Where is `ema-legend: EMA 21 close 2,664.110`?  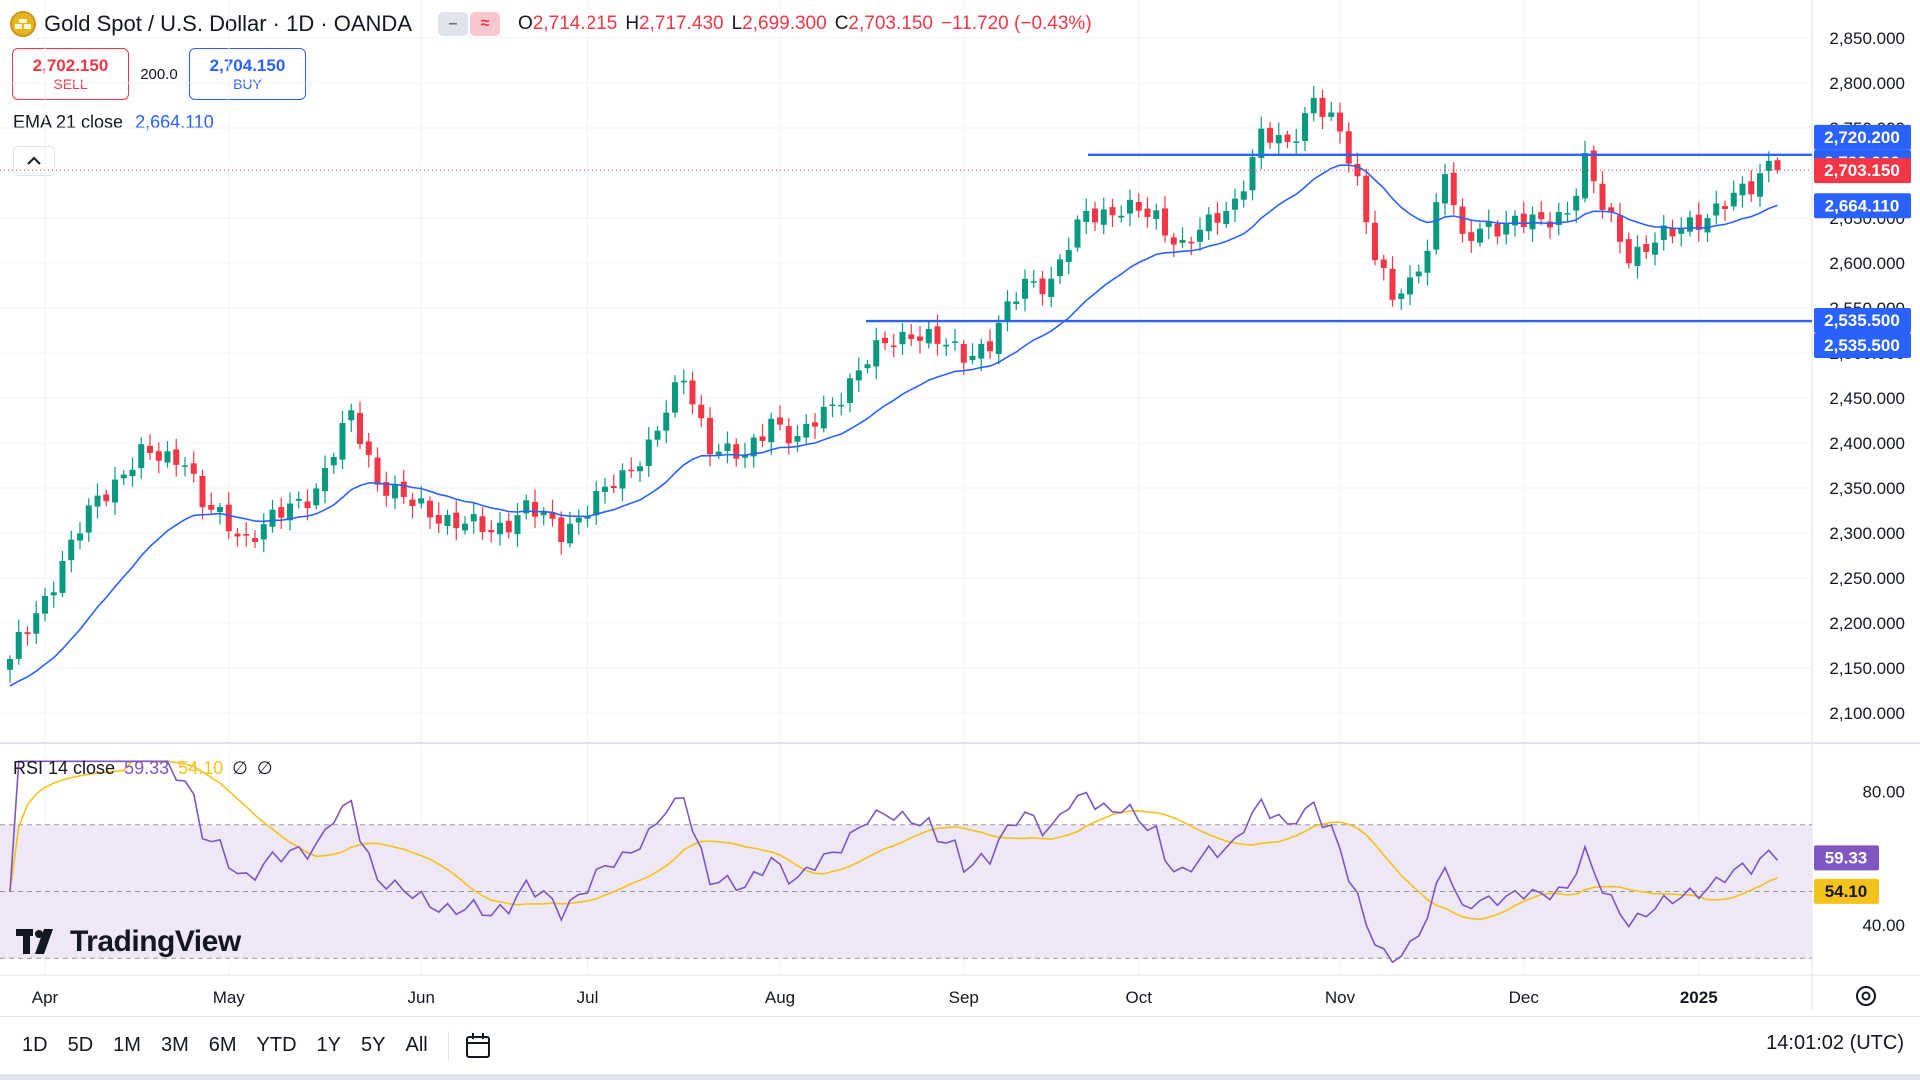
ema-legend: EMA 21 close 2,664.110 is located at coordinates (113, 122).